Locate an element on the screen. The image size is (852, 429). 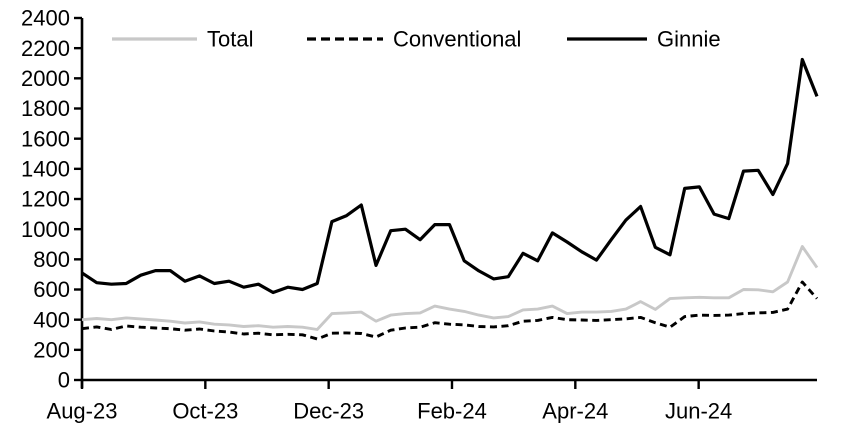
y-tick-label: 1800 is located at coordinates (45, 108).